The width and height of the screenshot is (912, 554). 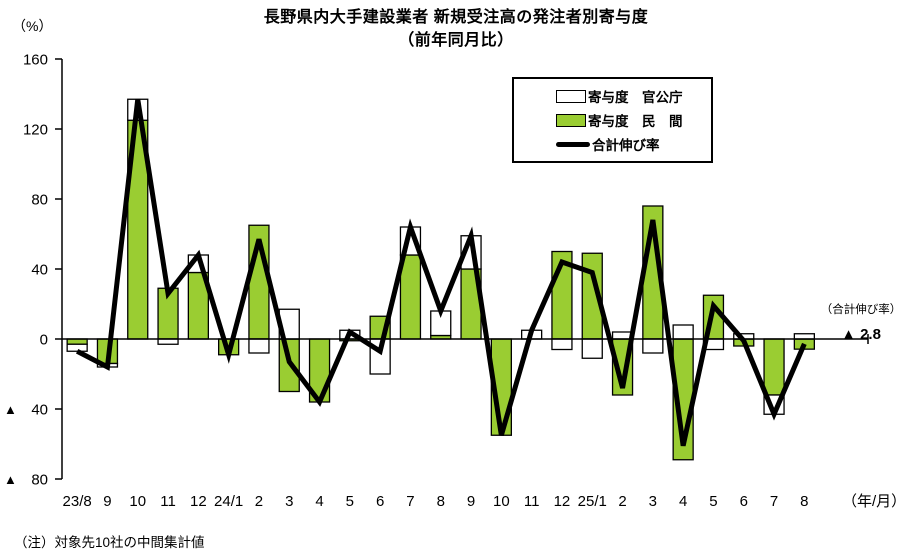 I want to click on legend-label-total-line: 合計伸び率, so click(x=626, y=145).